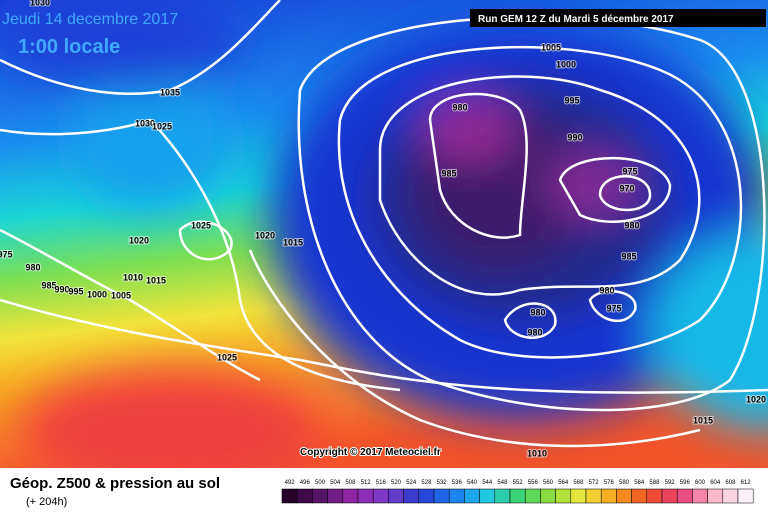  I want to click on footer-title: Géop. Z500 & pression au sol, so click(115, 483).